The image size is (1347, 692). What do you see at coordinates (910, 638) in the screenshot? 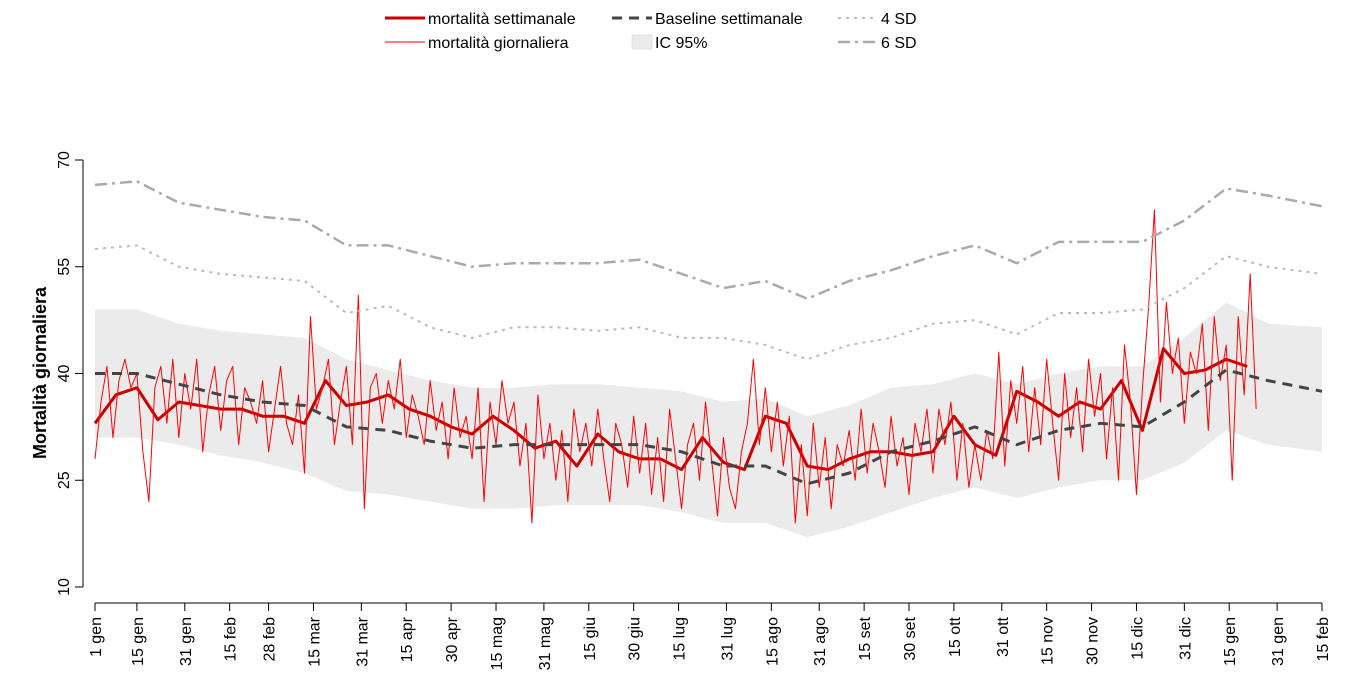
I see `x-tick-label: 30 set` at bounding box center [910, 638].